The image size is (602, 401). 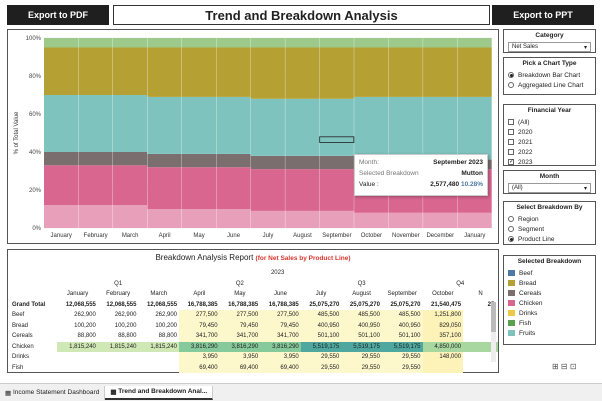 What do you see at coordinates (549, 188) in the screenshot?
I see `month-select: (All) ▾` at bounding box center [549, 188].